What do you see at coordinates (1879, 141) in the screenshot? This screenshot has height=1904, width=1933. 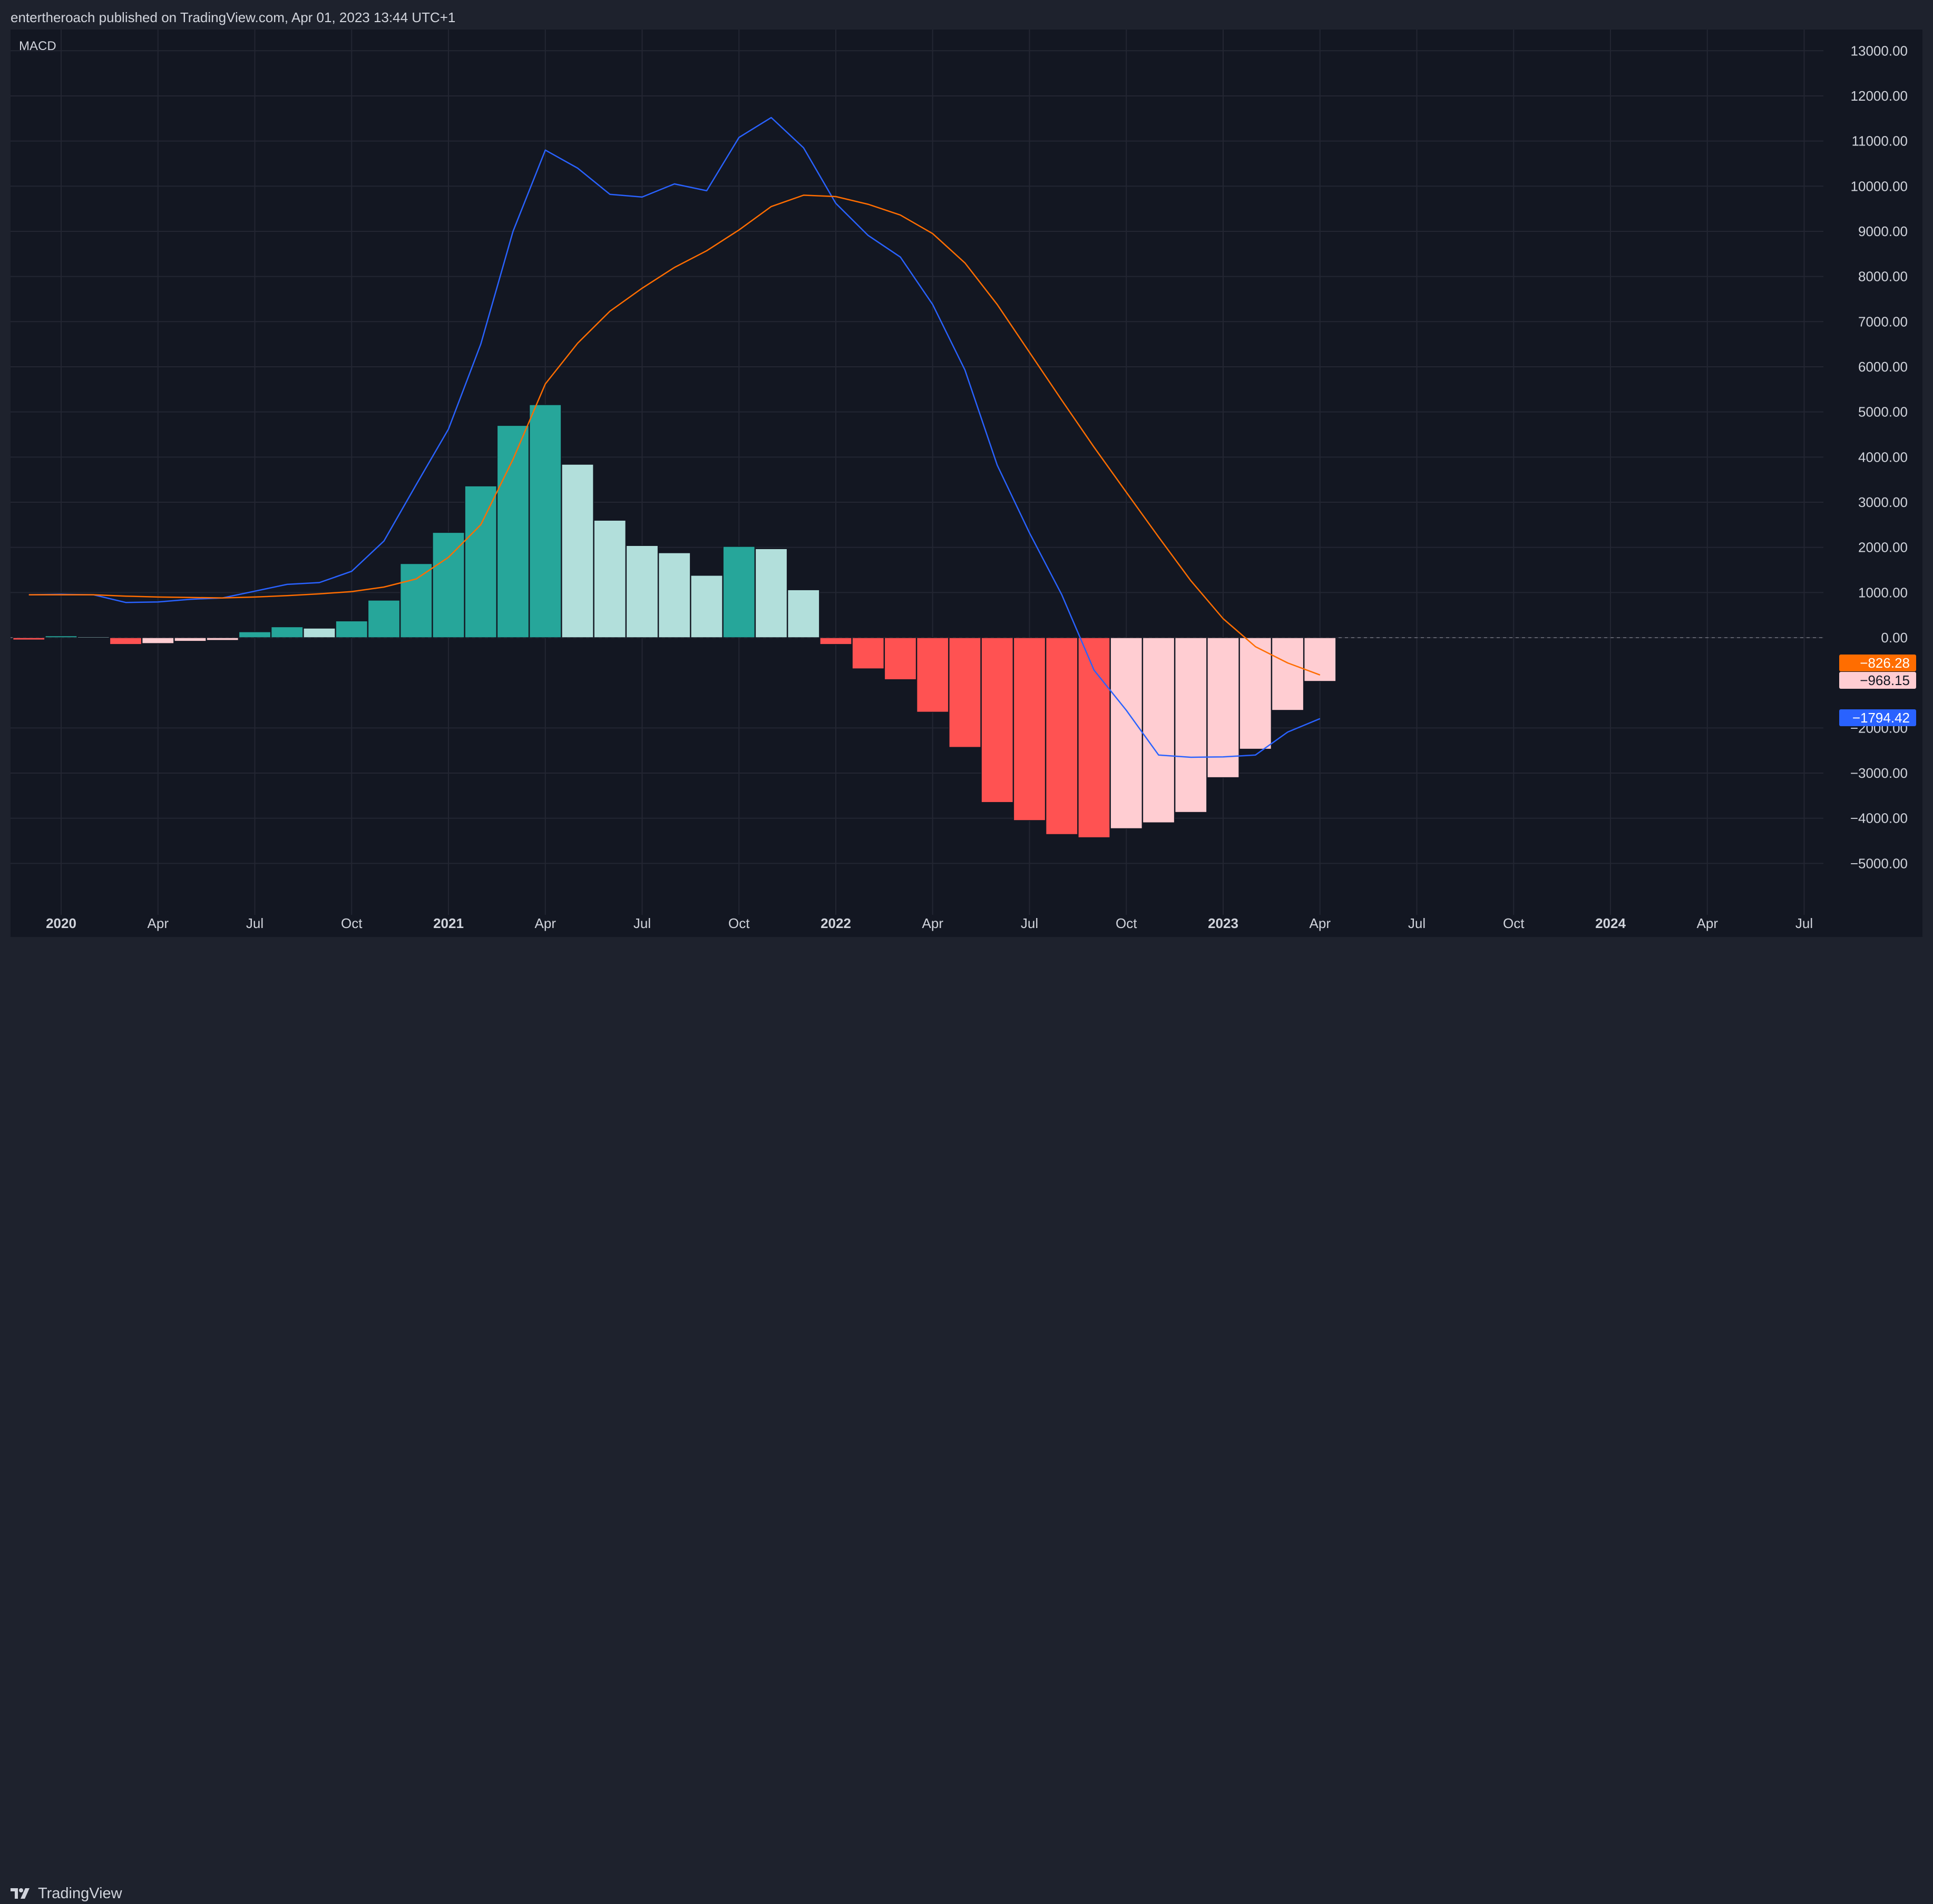 I see `y-tick-label: 11000.00` at bounding box center [1879, 141].